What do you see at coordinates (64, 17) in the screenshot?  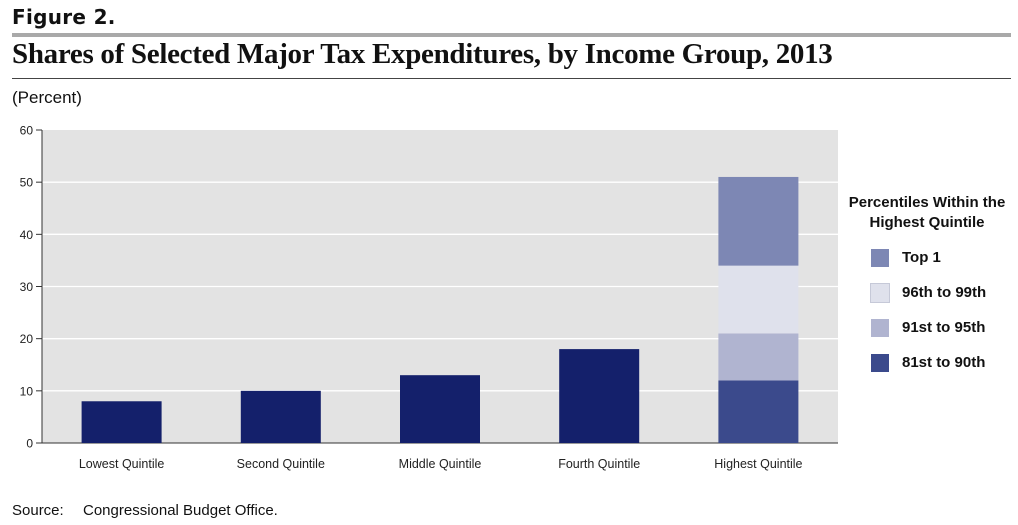 I see `figure-label: Figure 2.` at bounding box center [64, 17].